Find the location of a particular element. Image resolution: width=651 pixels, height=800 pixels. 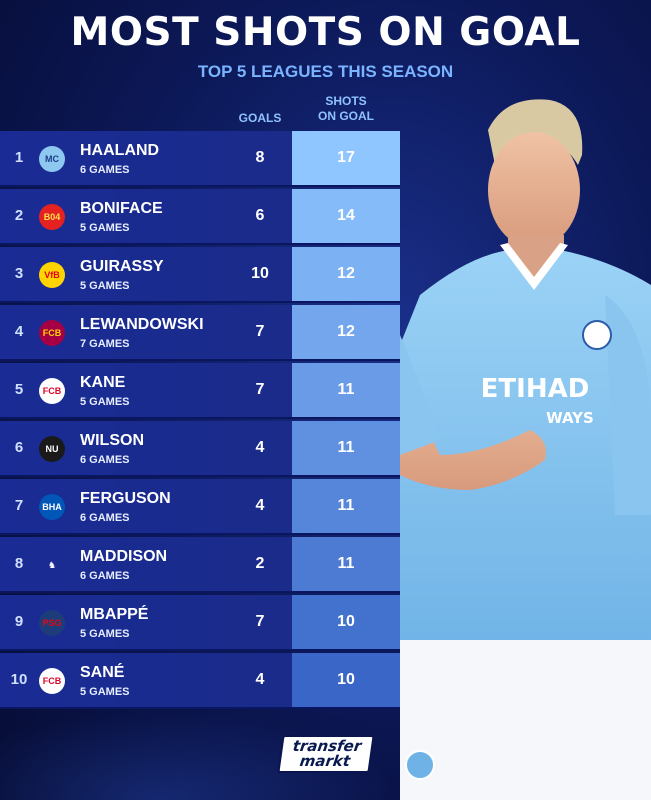

table-row: 5 FCB KANE 5 GAMES 7 11 is located at coordinates (200, 391).